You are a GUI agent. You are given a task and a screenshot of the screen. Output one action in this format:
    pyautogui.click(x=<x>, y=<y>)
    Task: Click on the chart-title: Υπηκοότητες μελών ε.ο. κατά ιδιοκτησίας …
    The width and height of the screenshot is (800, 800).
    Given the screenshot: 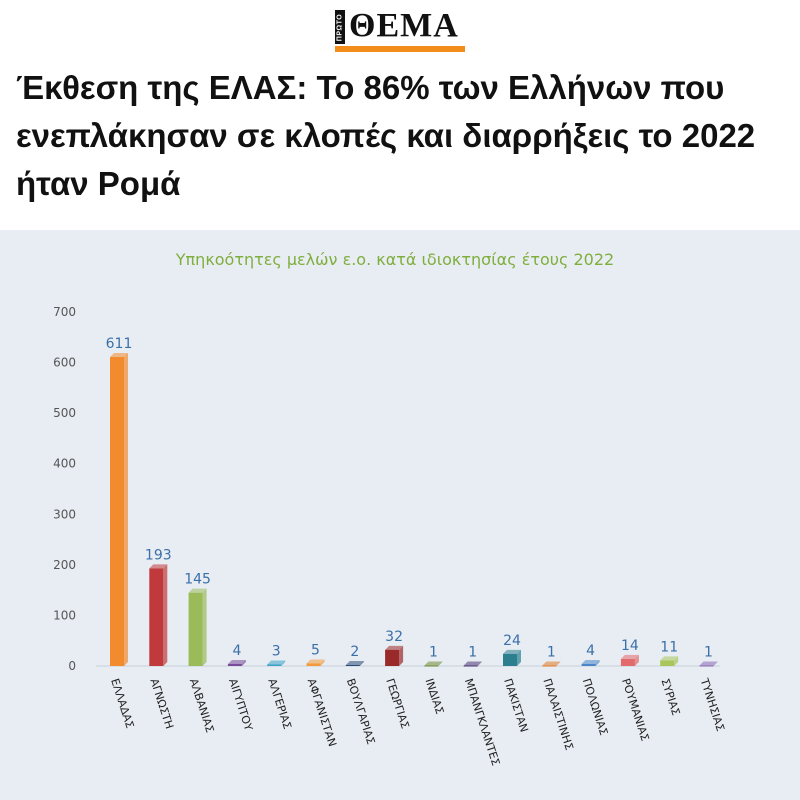 What is the action you would take?
    pyautogui.click(x=395, y=259)
    